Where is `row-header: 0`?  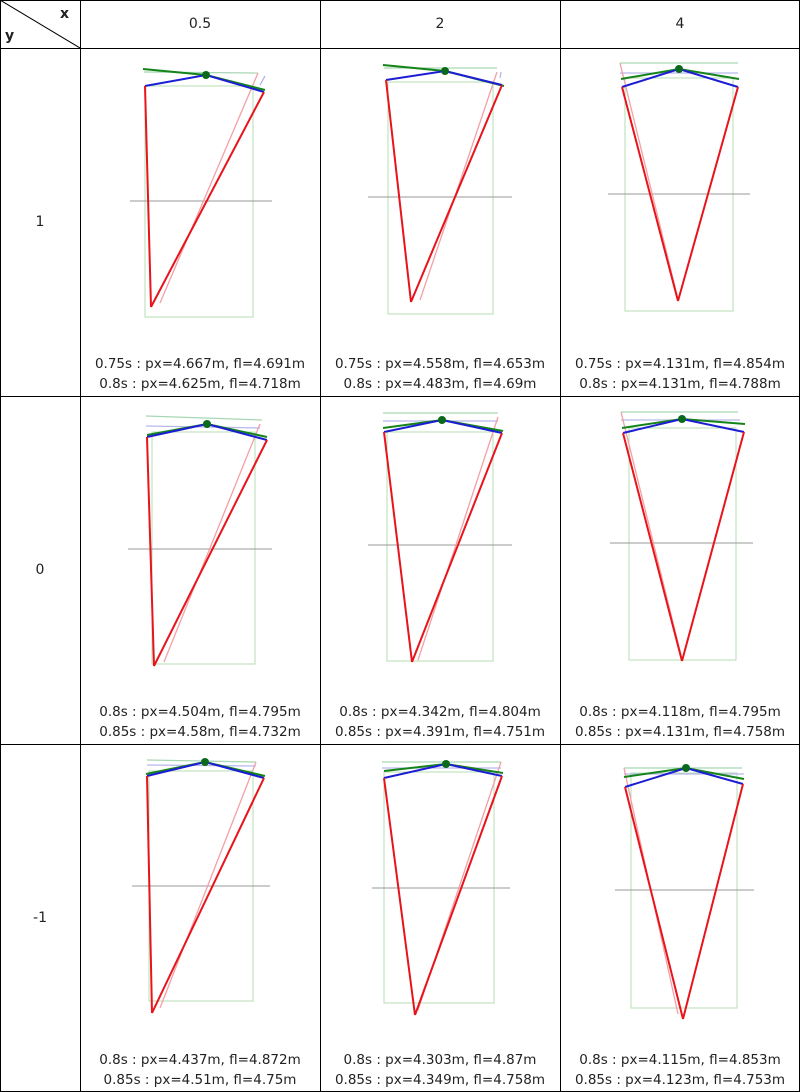
row-header: 0 is located at coordinates (40, 570).